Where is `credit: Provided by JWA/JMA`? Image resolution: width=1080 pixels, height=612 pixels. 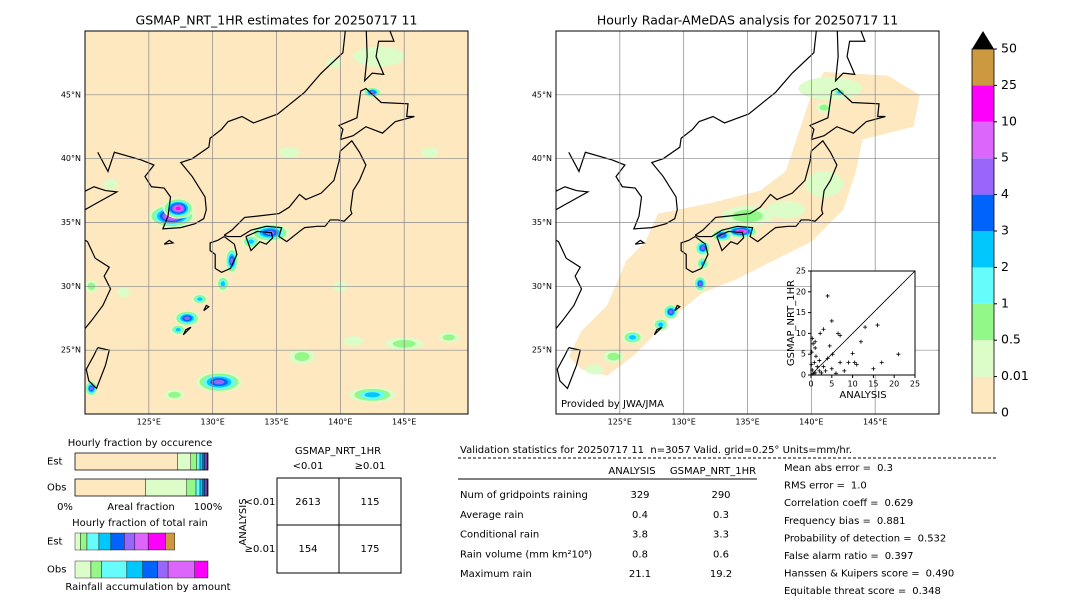 credit: Provided by JWA/JMA is located at coordinates (612, 404).